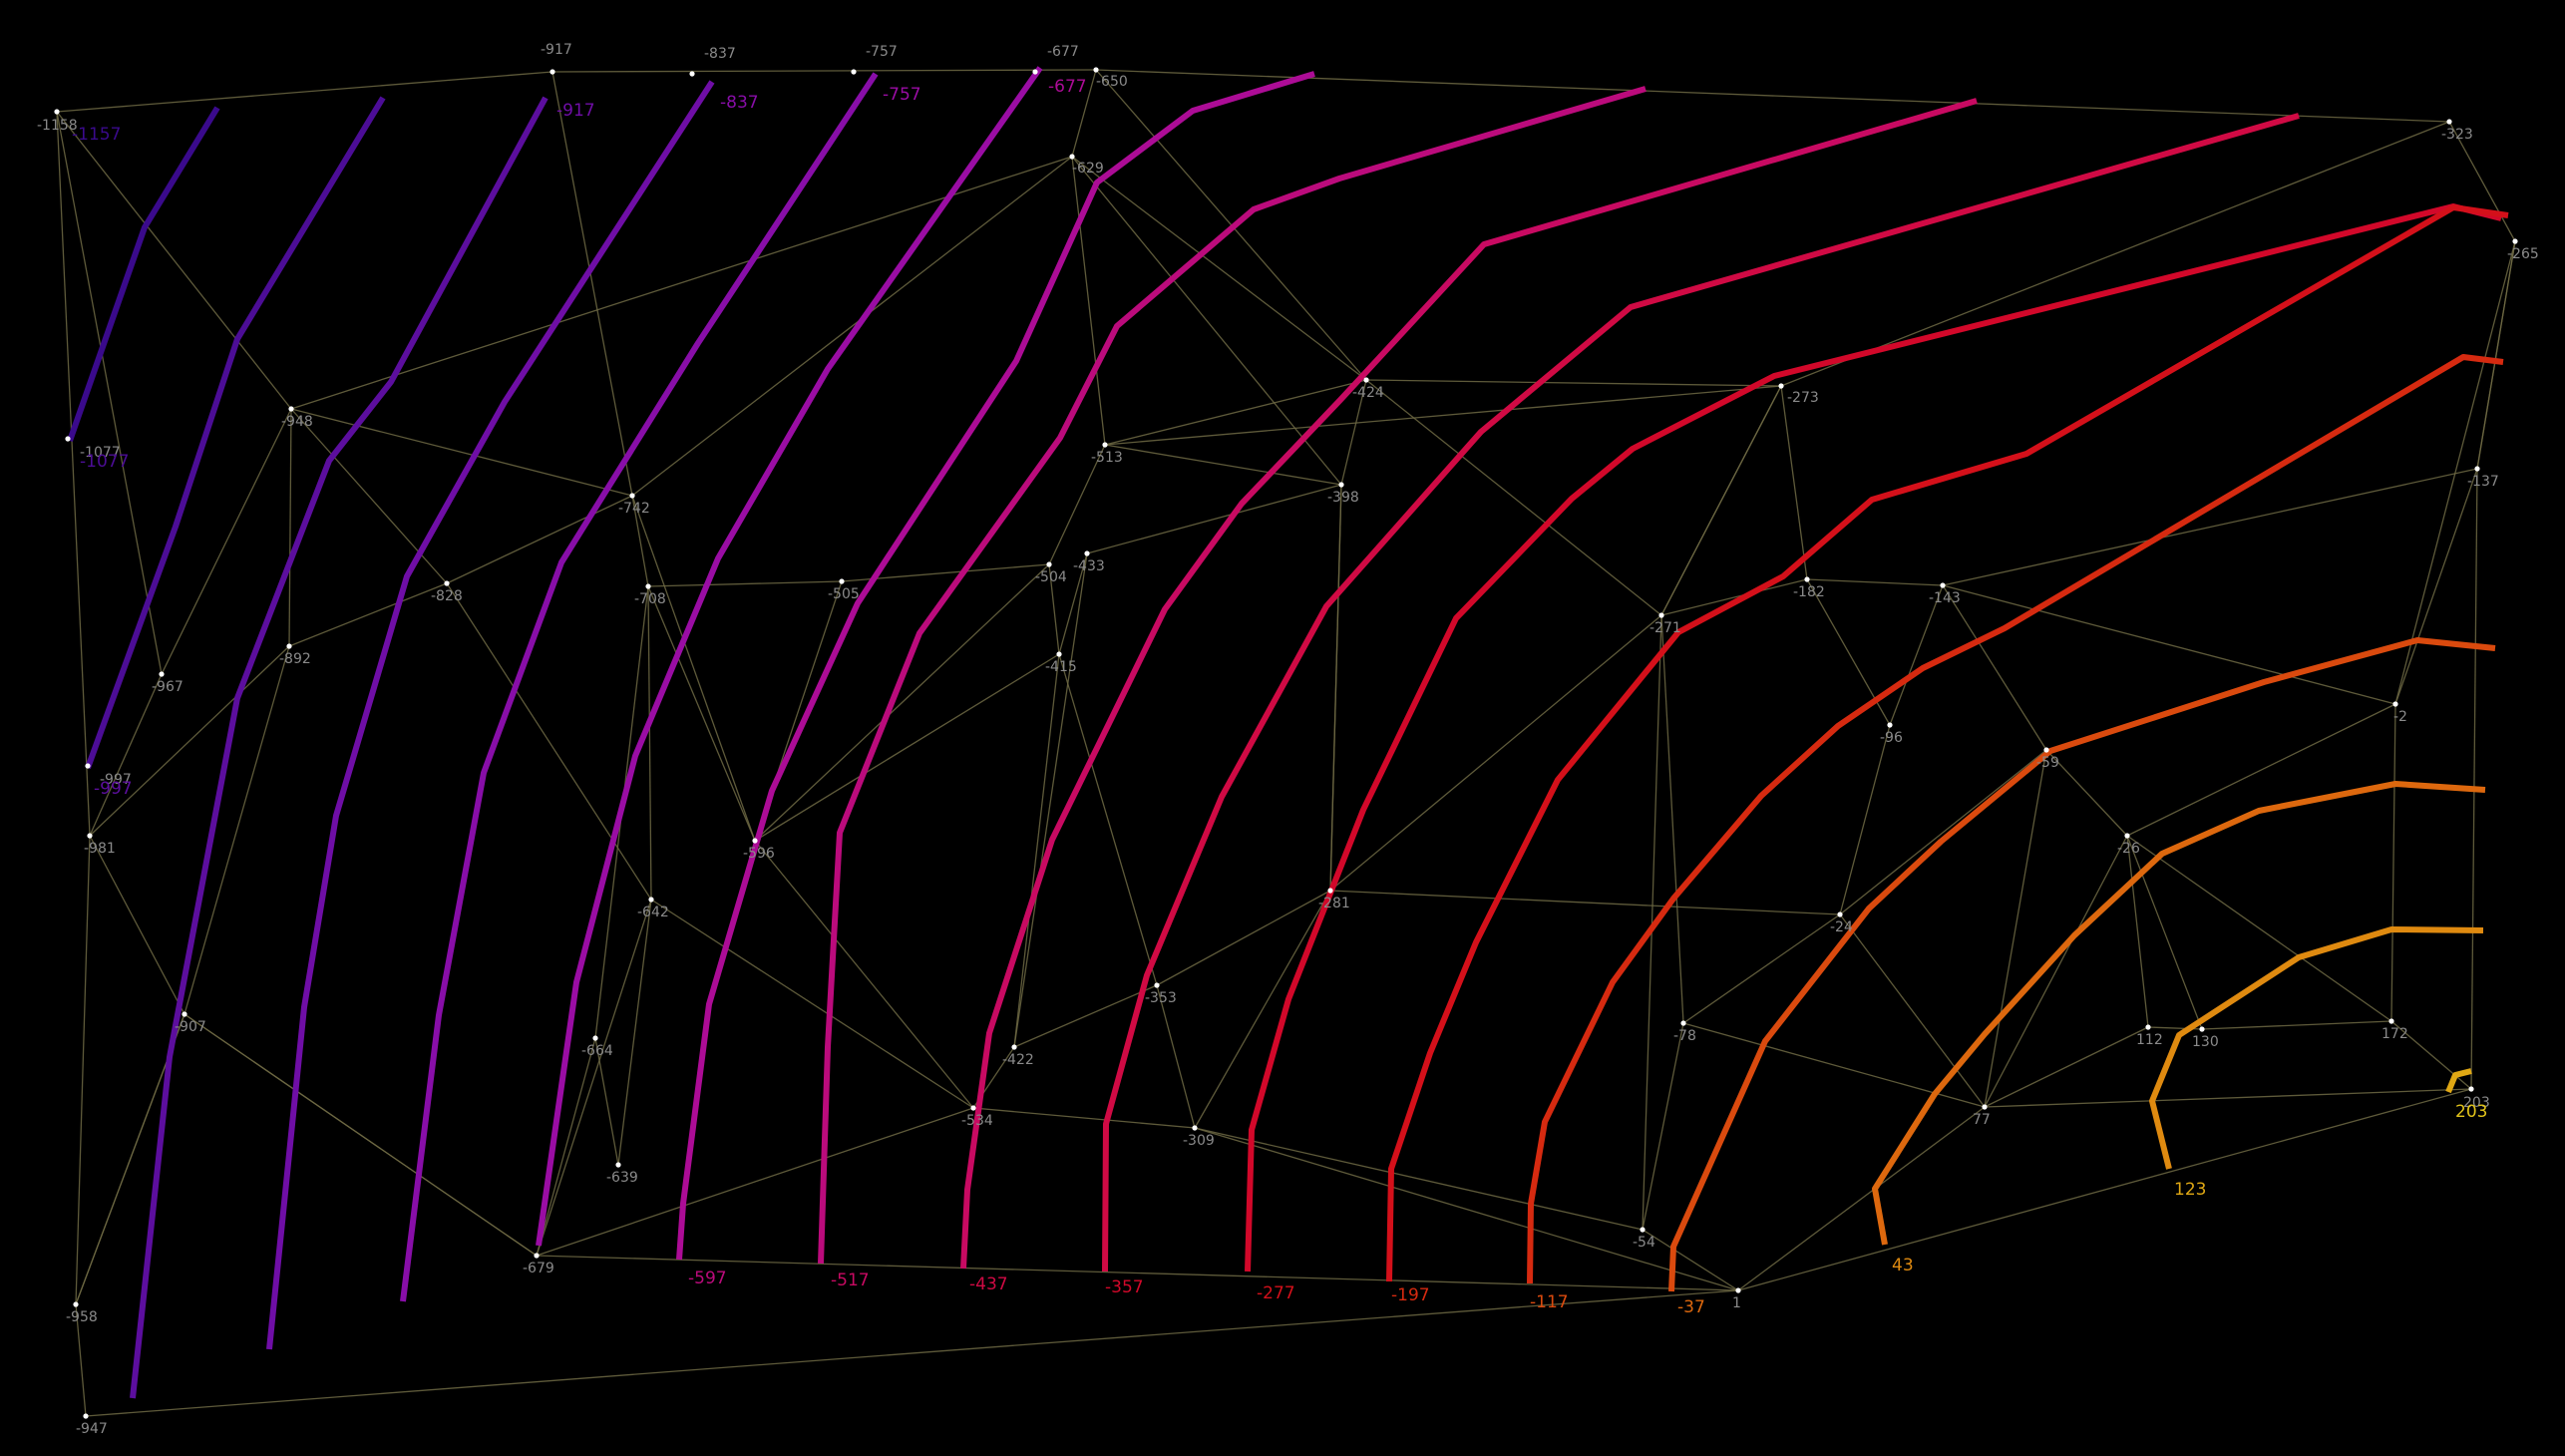 The width and height of the screenshot is (2565, 1456). I want to click on node-value-label: -424, so click(1368, 393).